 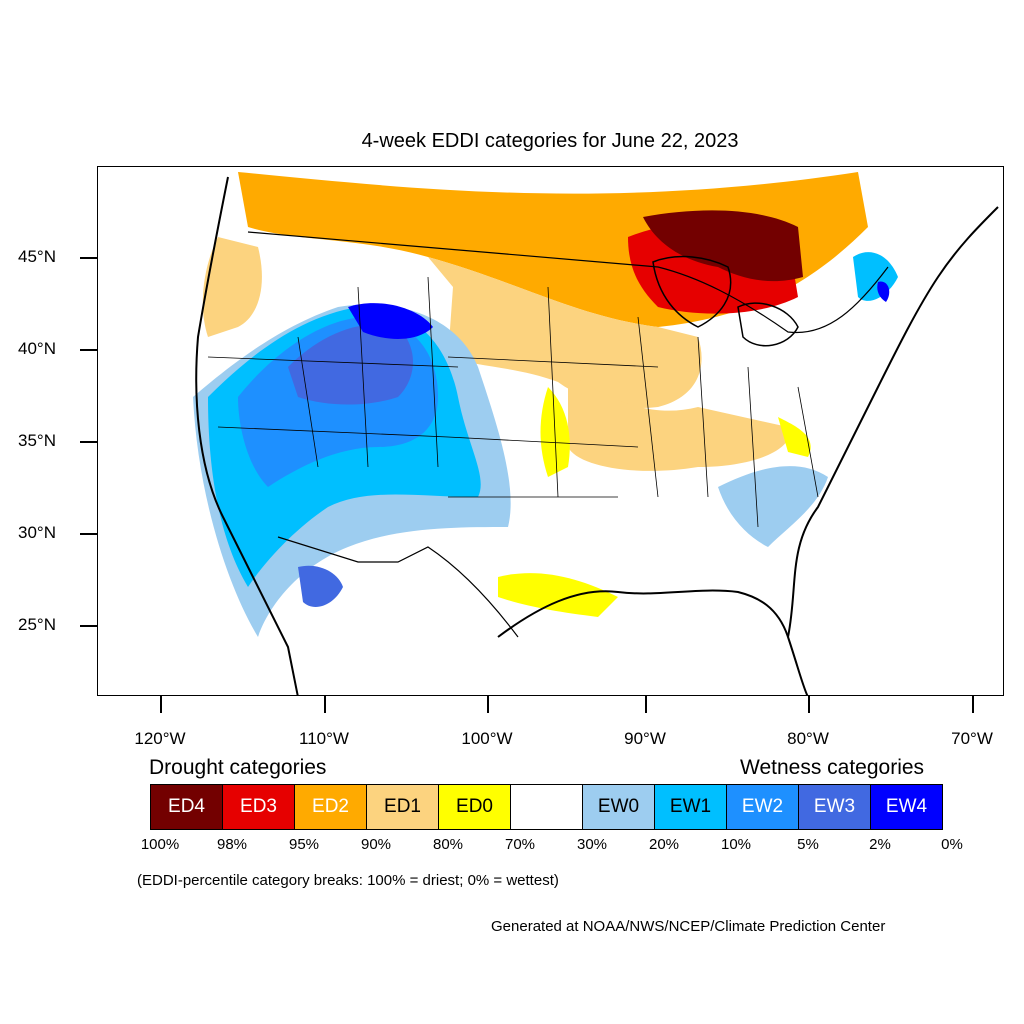 What do you see at coordinates (390, 321) in the screenshot?
I see `ew4-region-west` at bounding box center [390, 321].